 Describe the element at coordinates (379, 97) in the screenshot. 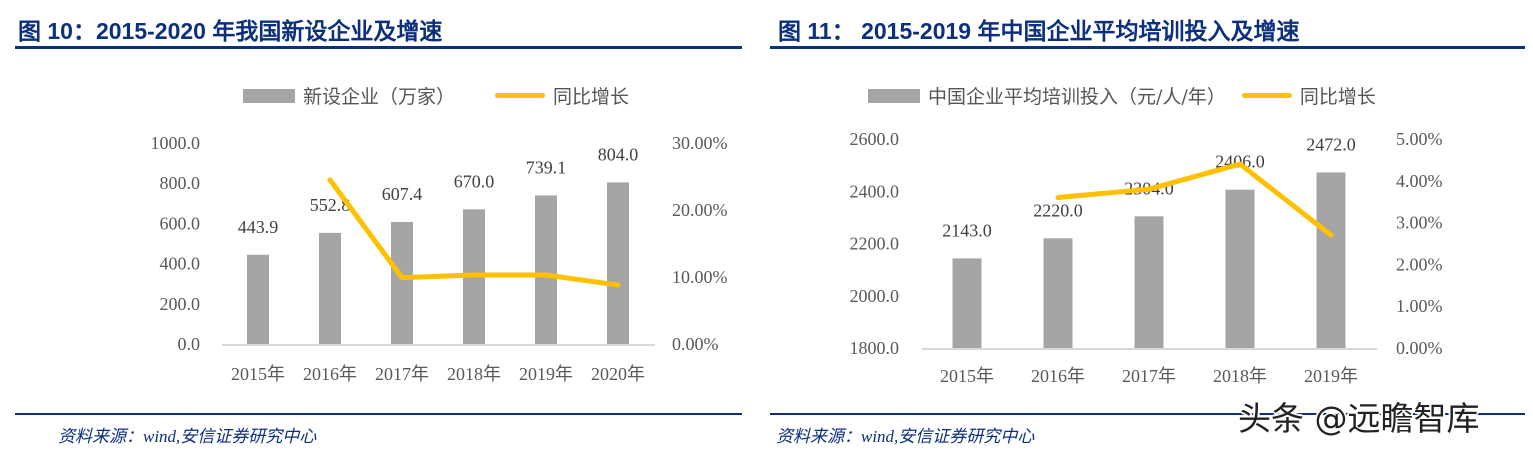

I see `legend-bar-label: 新设企业（万家）` at that location.